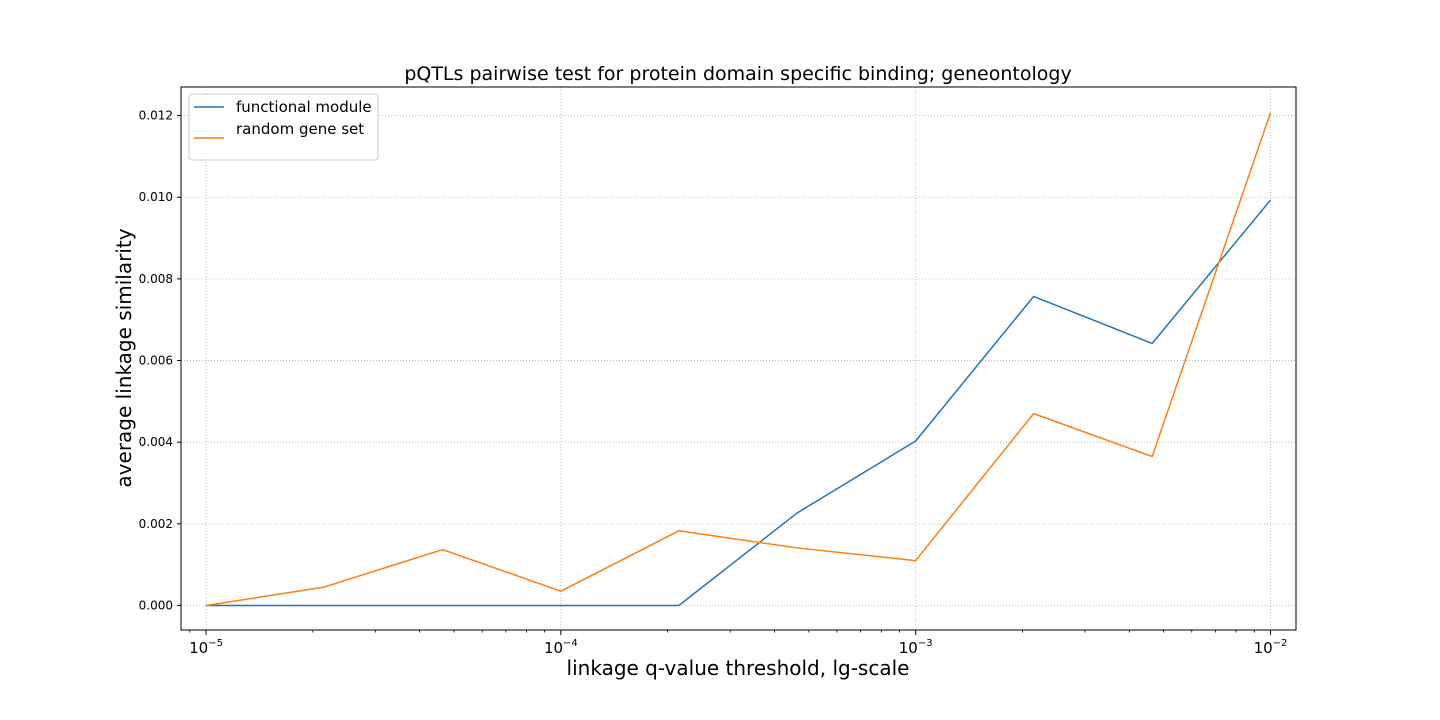 The image size is (1440, 720). I want to click on y-tick-label: 0.004, so click(156, 442).